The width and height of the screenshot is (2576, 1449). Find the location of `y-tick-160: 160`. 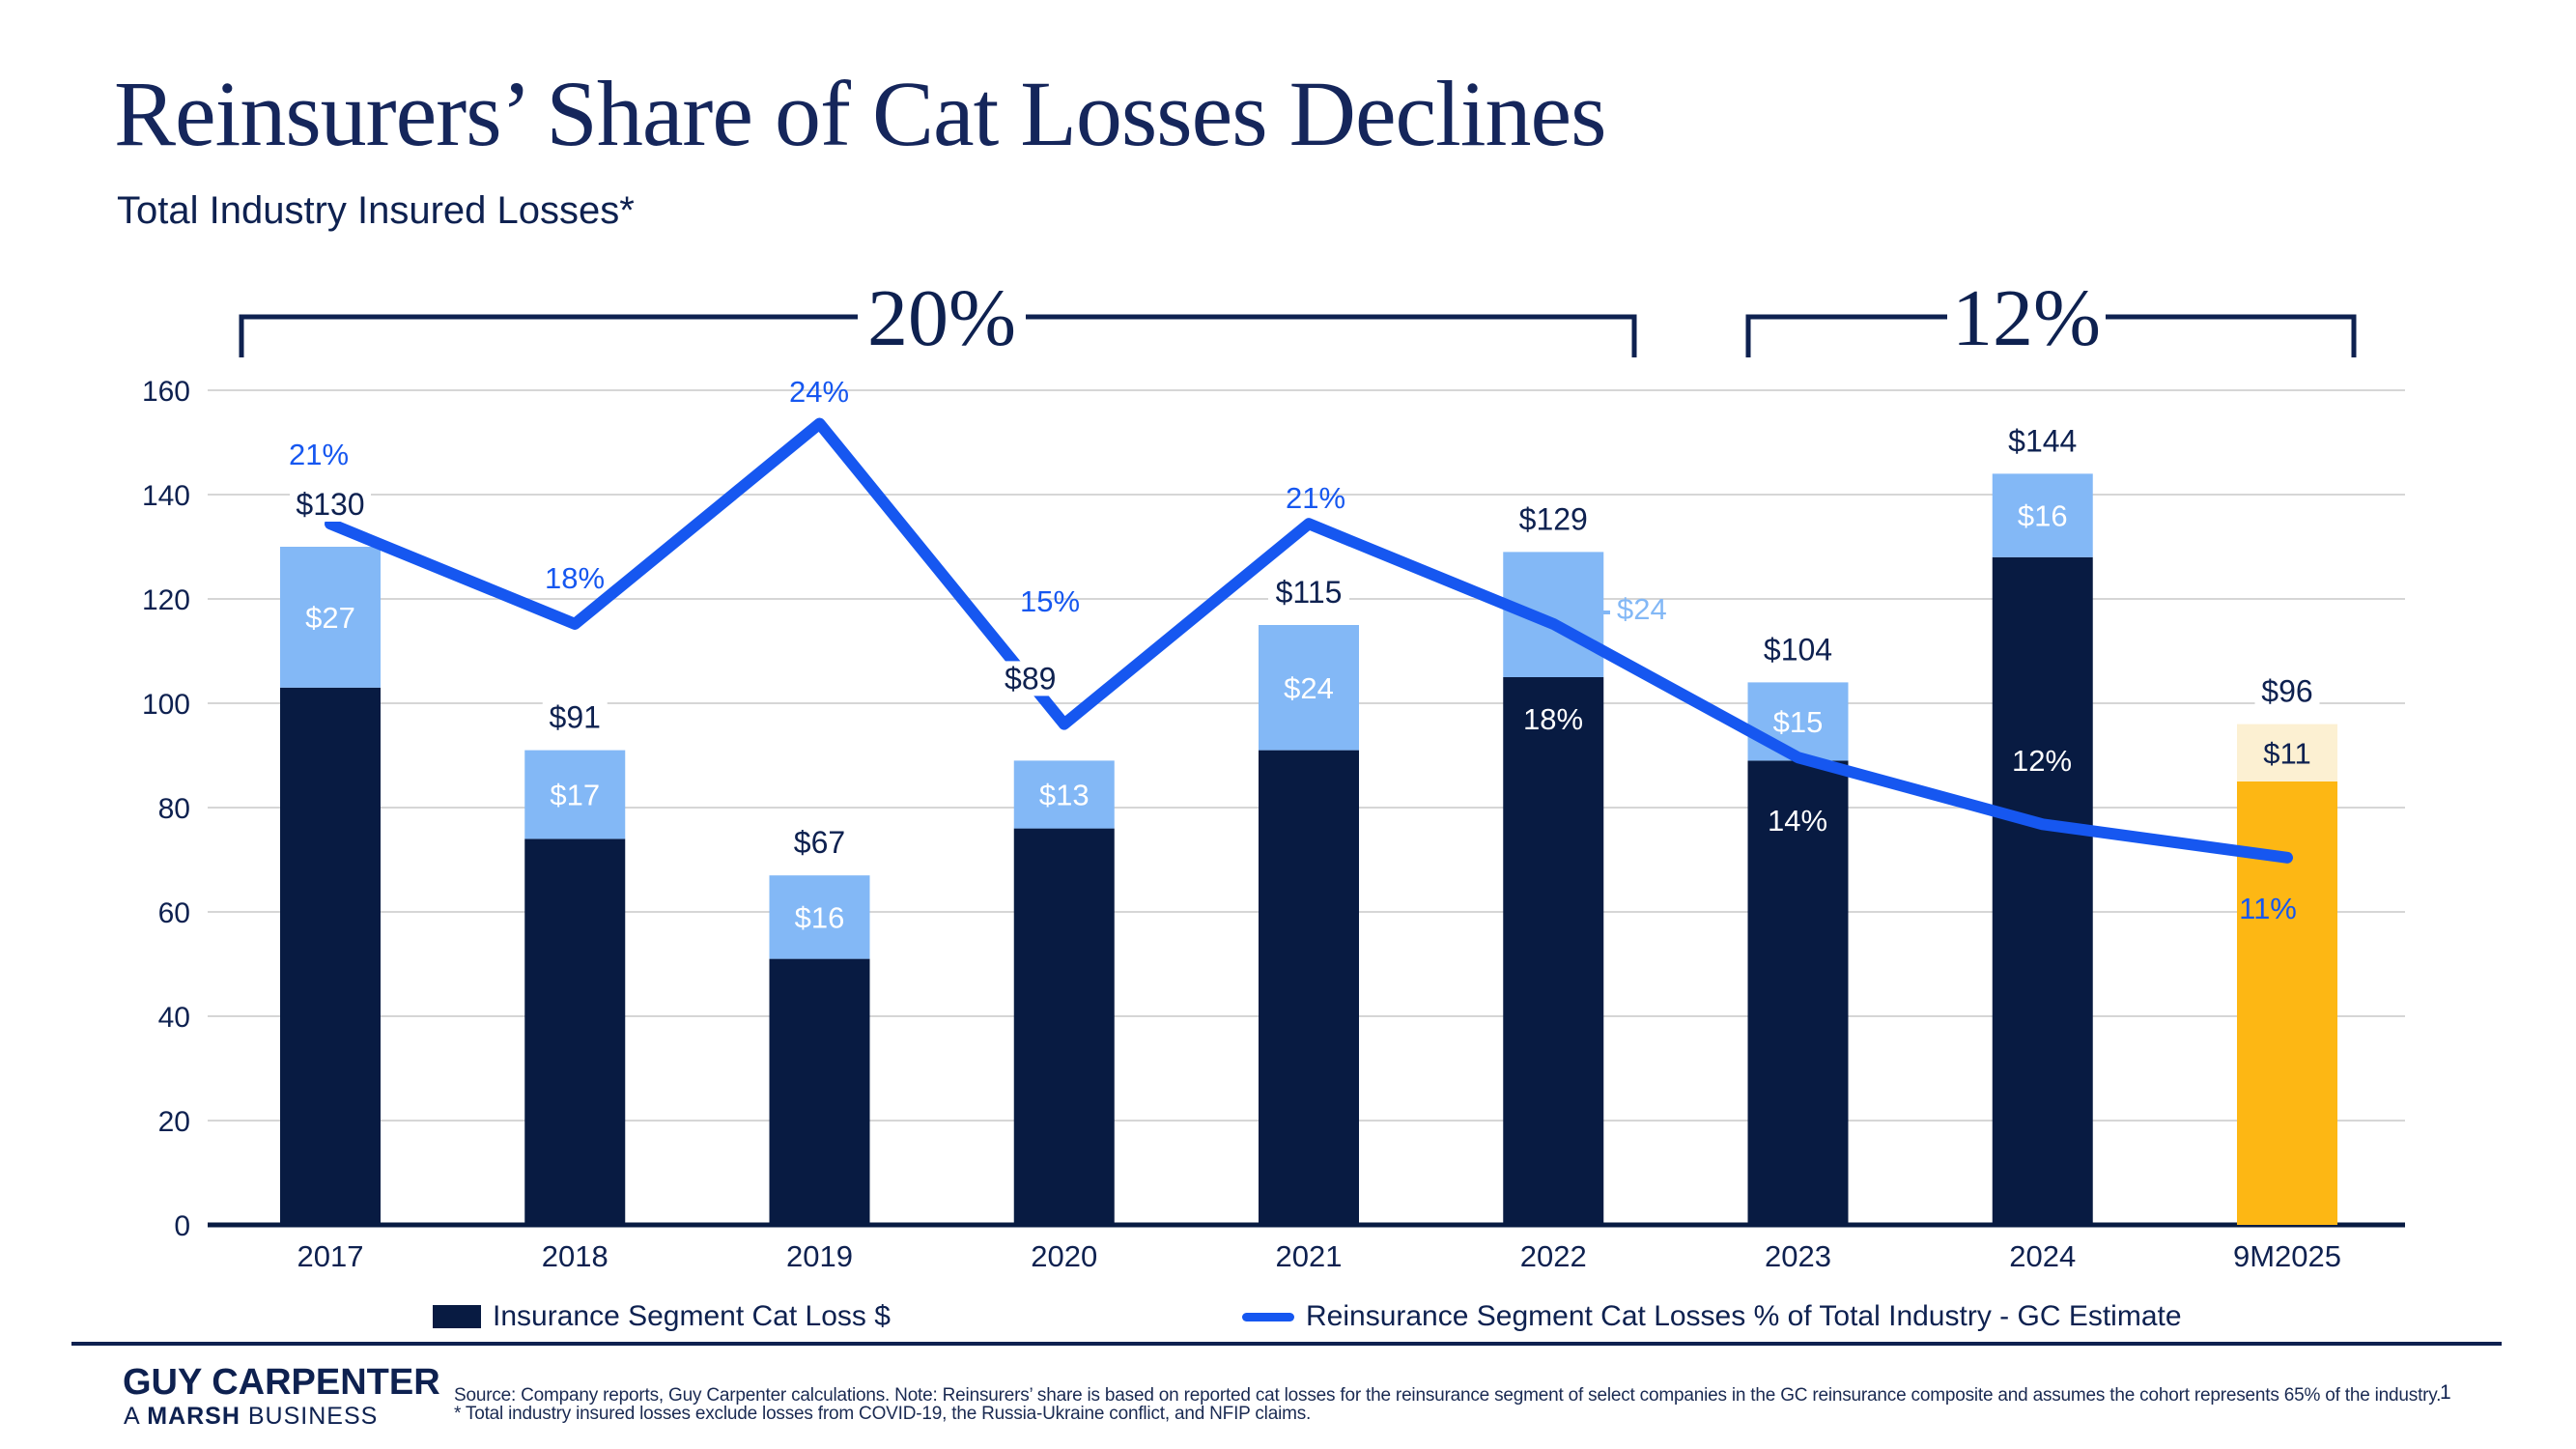

y-tick-160: 160 is located at coordinates (166, 392).